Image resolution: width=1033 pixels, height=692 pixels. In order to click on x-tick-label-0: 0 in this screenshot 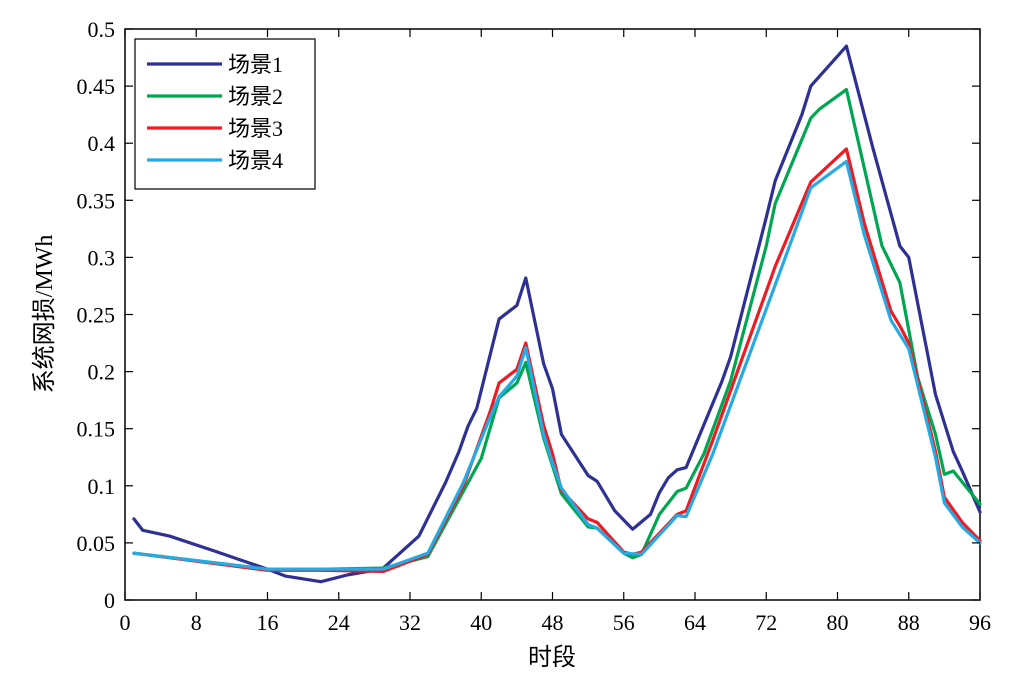, I will do `click(125, 622)`.